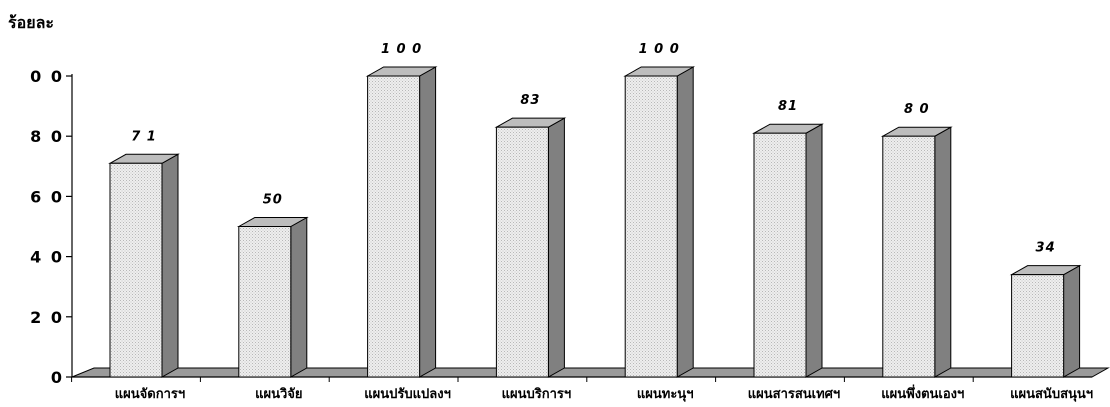  I want to click on data-label: 34, so click(1046, 248).